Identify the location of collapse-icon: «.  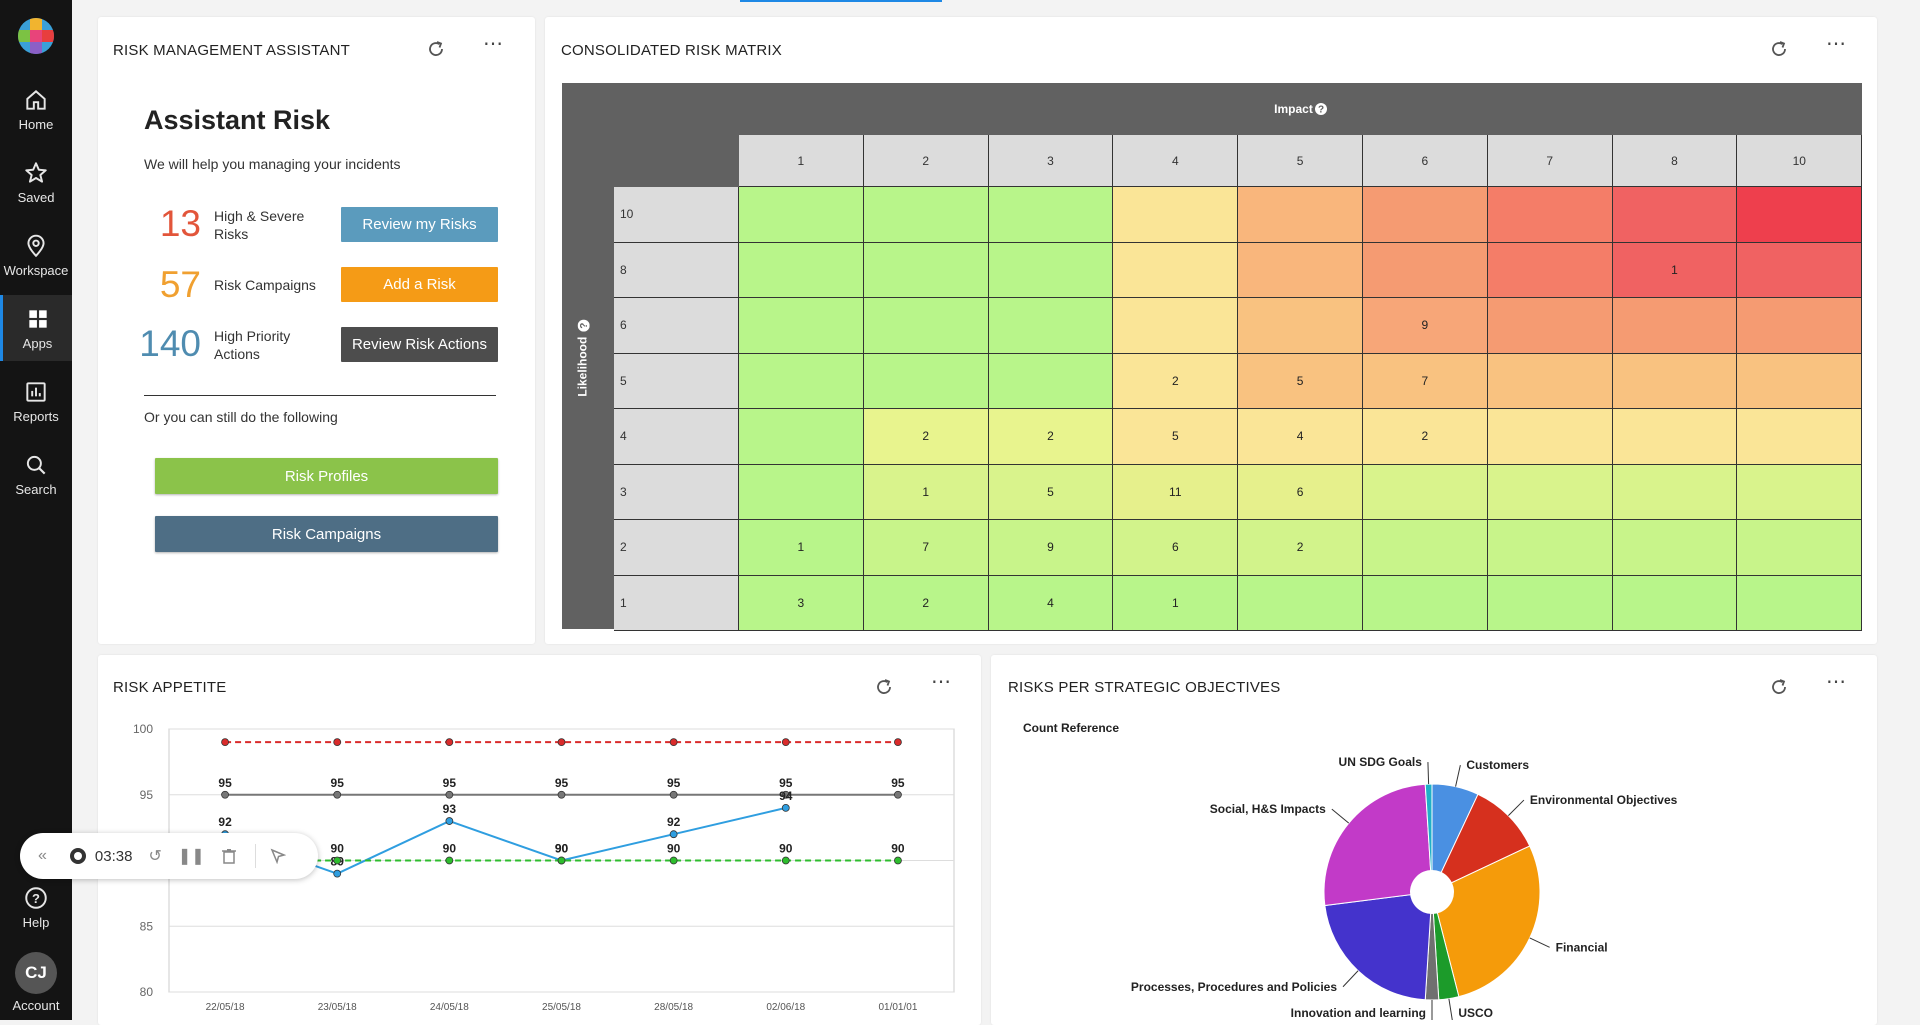
(42, 855).